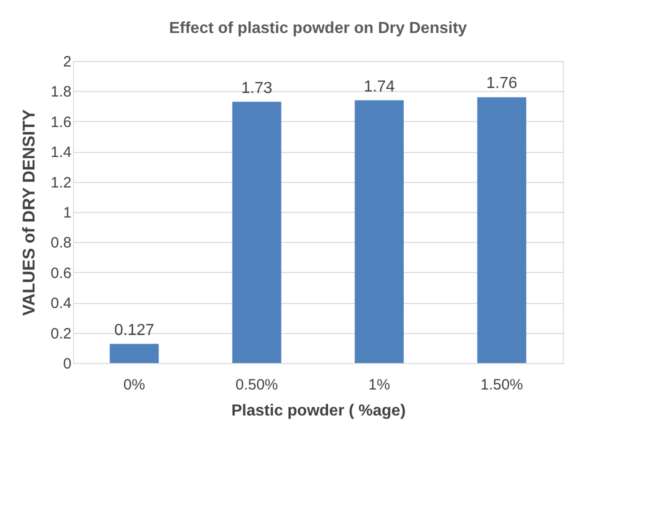 Image resolution: width=669 pixels, height=518 pixels. I want to click on x-tick-label: 1%, so click(379, 385).